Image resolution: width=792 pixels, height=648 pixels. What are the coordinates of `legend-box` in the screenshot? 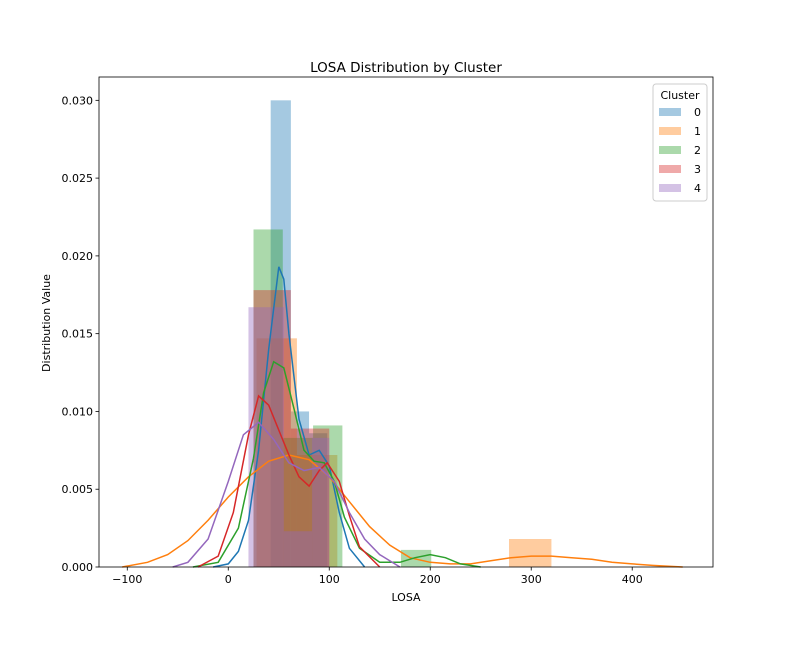 It's located at (680, 142).